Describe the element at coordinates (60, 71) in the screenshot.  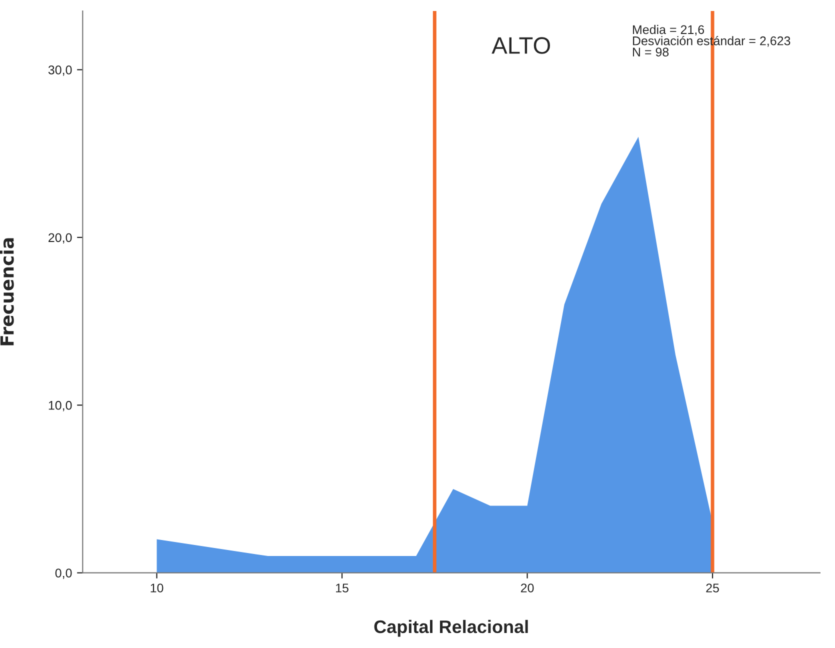
I see `y-tick-label: 30,0` at that location.